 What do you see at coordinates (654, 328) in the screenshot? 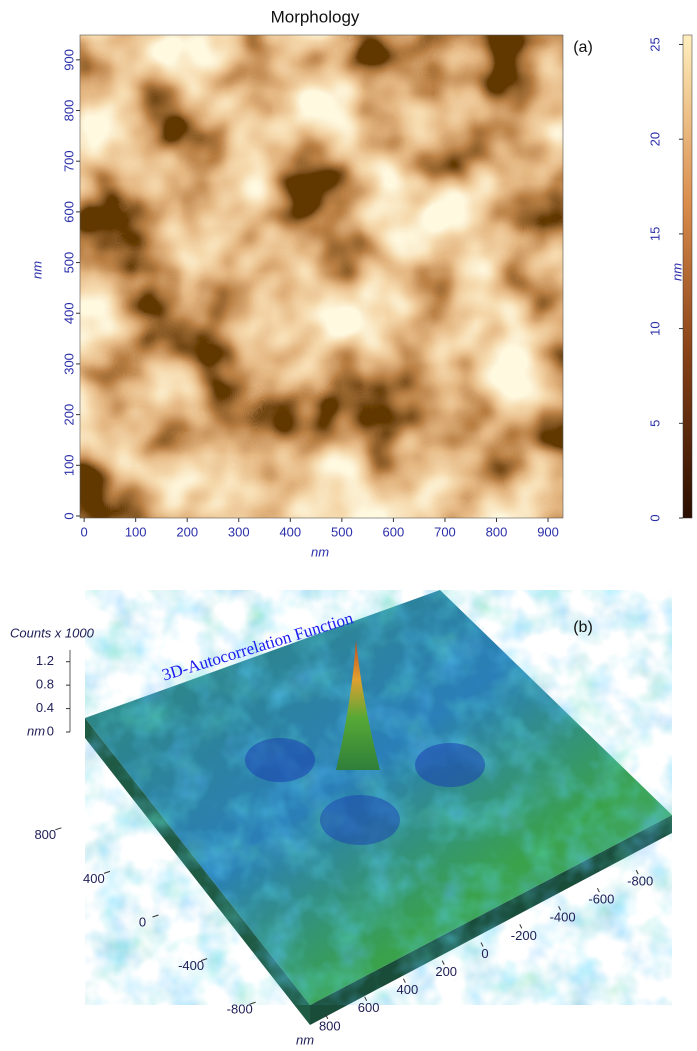
I see `colorbar-tick-label: 10` at bounding box center [654, 328].